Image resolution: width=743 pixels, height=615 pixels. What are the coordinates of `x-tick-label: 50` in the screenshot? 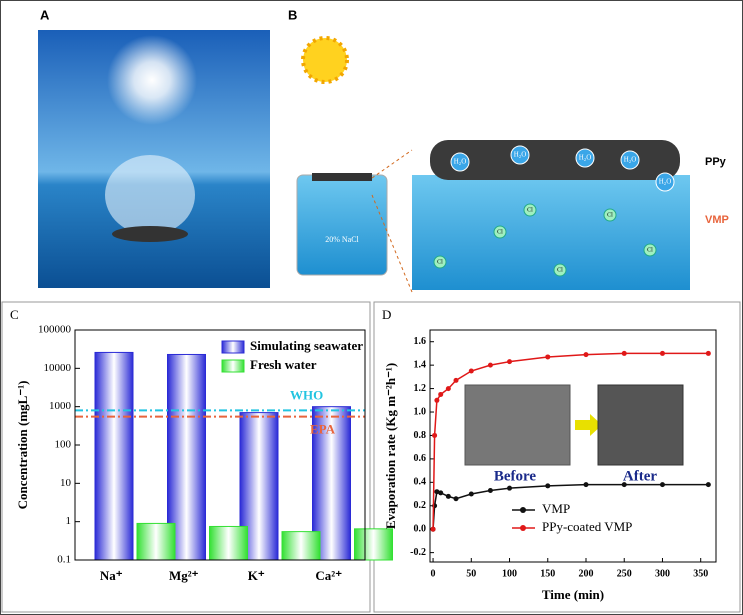 It's located at (471, 573).